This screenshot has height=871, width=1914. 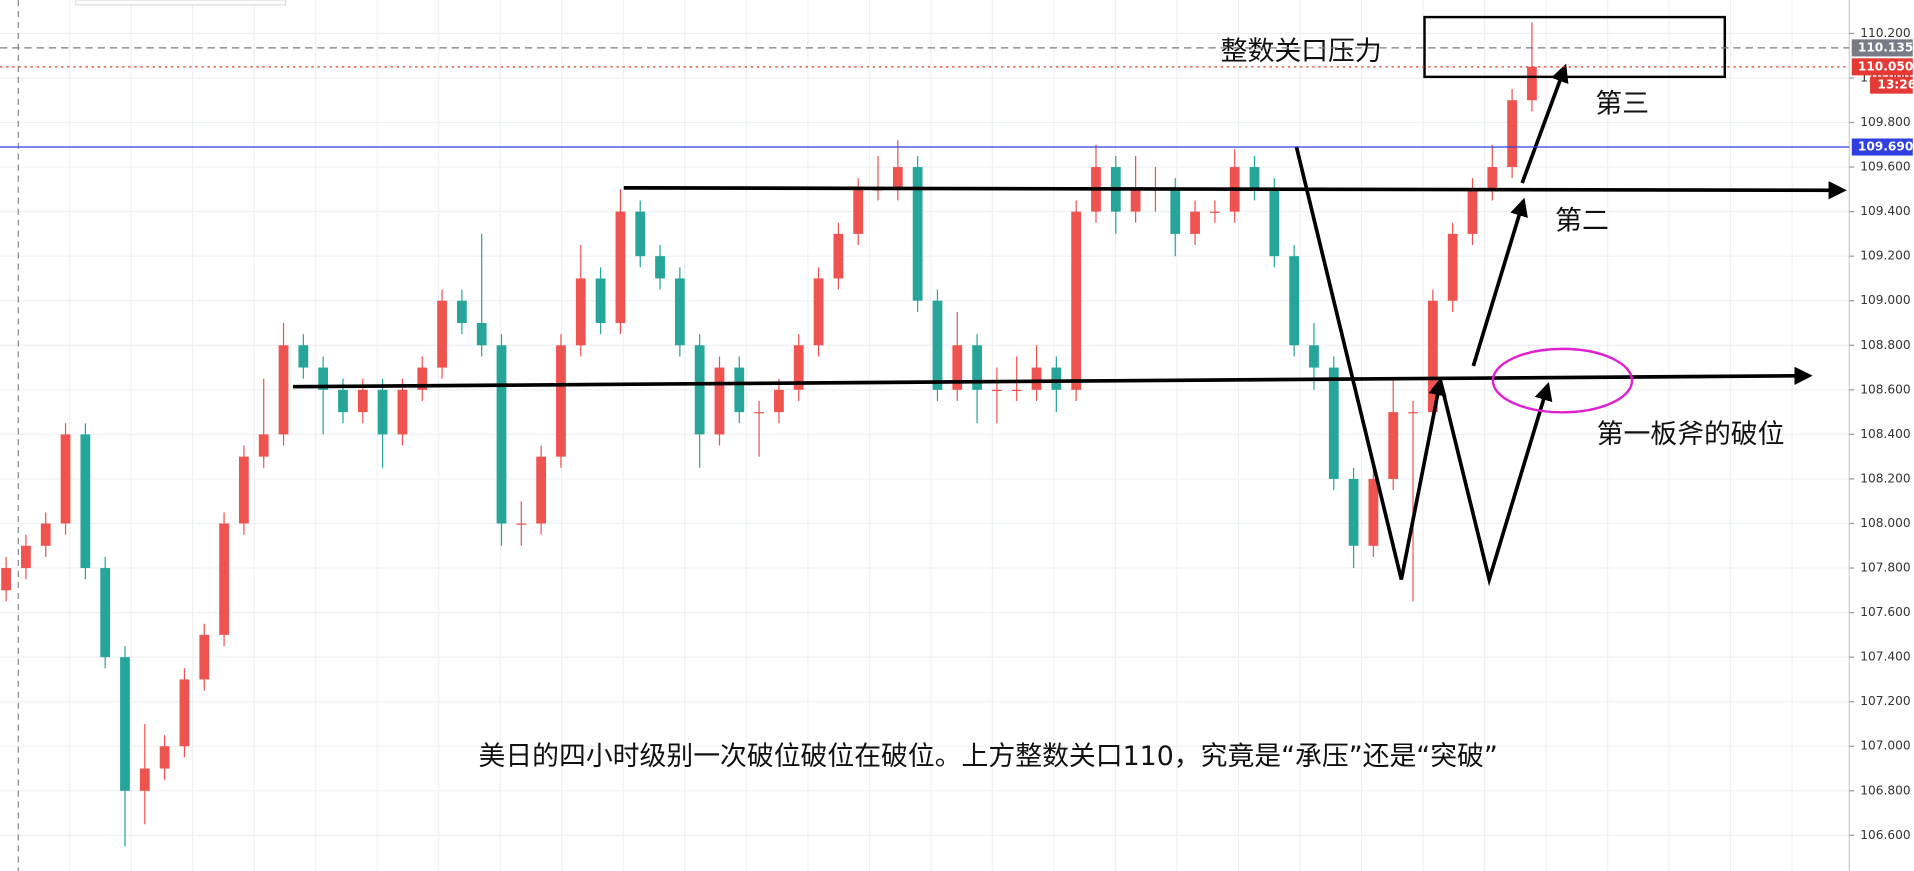 What do you see at coordinates (1885, 478) in the screenshot?
I see `y-tick-label: 108.200` at bounding box center [1885, 478].